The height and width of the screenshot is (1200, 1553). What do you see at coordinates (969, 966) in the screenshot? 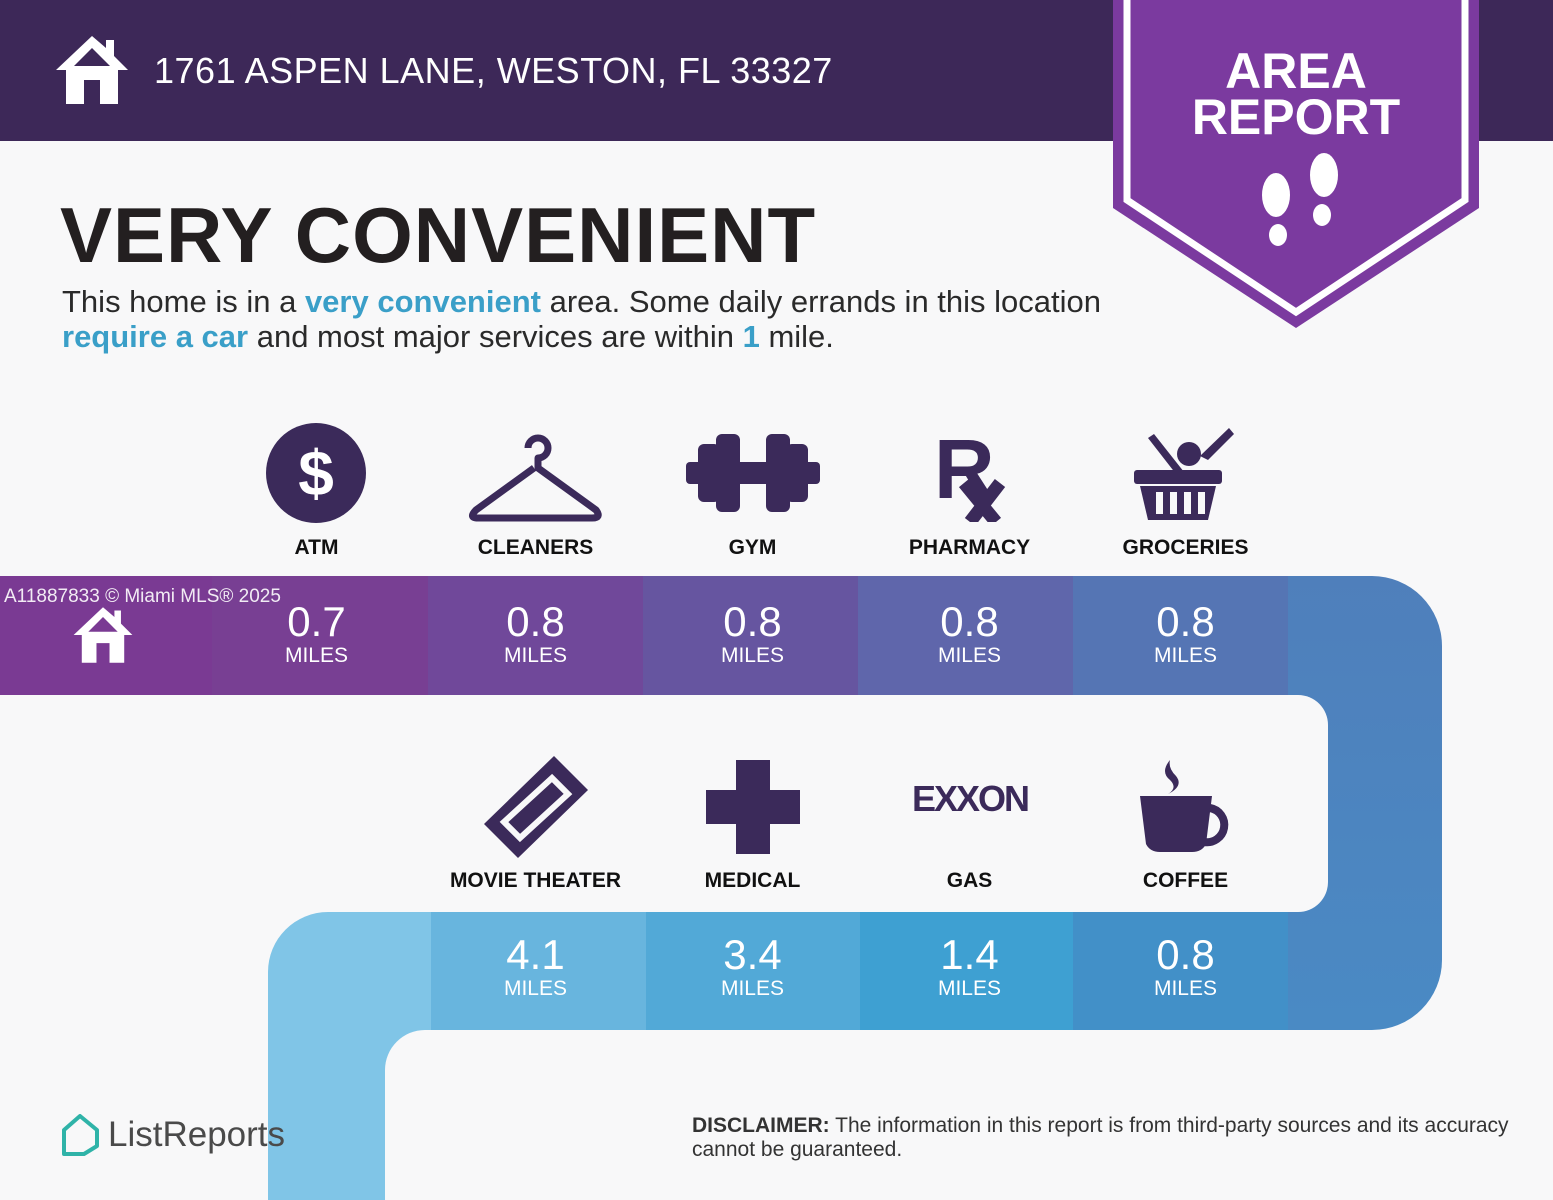
I see `gas-distance: 1.4 MILES` at bounding box center [969, 966].